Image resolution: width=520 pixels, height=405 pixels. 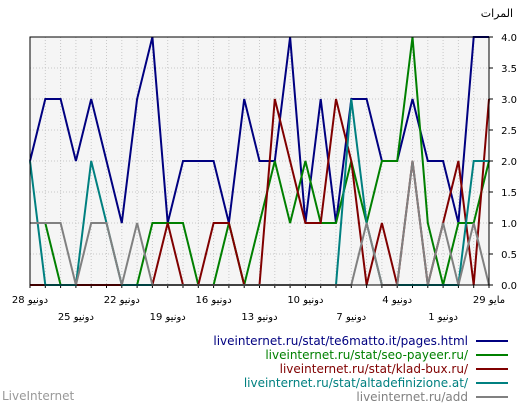 I want to click on x-tick-label: 4 دونيو, so click(x=397, y=300).